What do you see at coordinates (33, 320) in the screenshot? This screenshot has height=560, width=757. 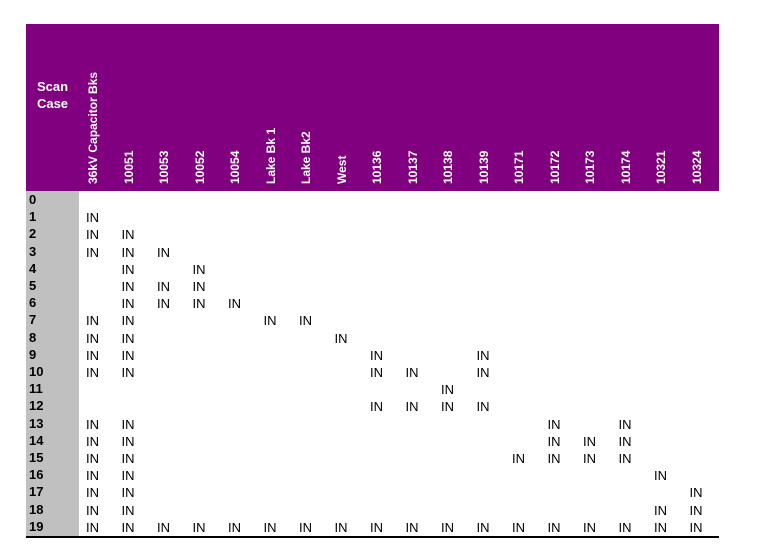 I see `scan-case-number: 7` at bounding box center [33, 320].